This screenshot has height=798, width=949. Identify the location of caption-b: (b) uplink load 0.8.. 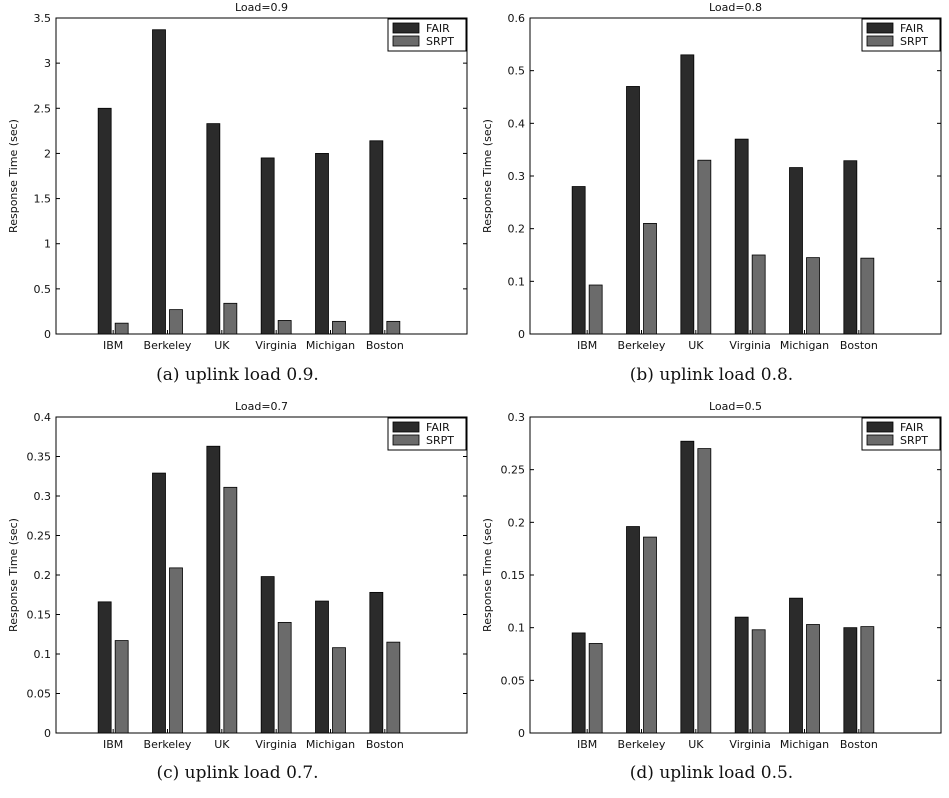
(711, 375).